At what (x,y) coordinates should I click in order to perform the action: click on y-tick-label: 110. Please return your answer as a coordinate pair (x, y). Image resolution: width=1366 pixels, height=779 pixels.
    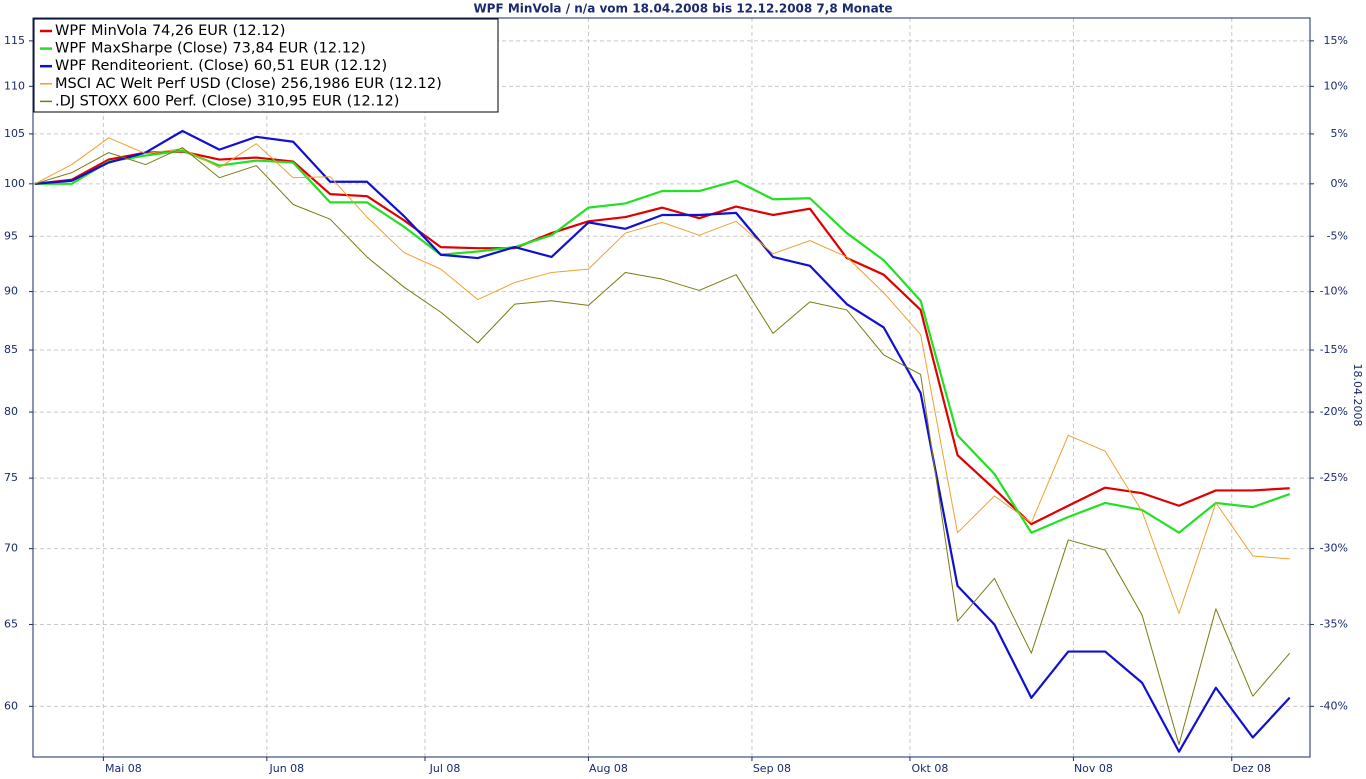
    Looking at the image, I should click on (14, 85).